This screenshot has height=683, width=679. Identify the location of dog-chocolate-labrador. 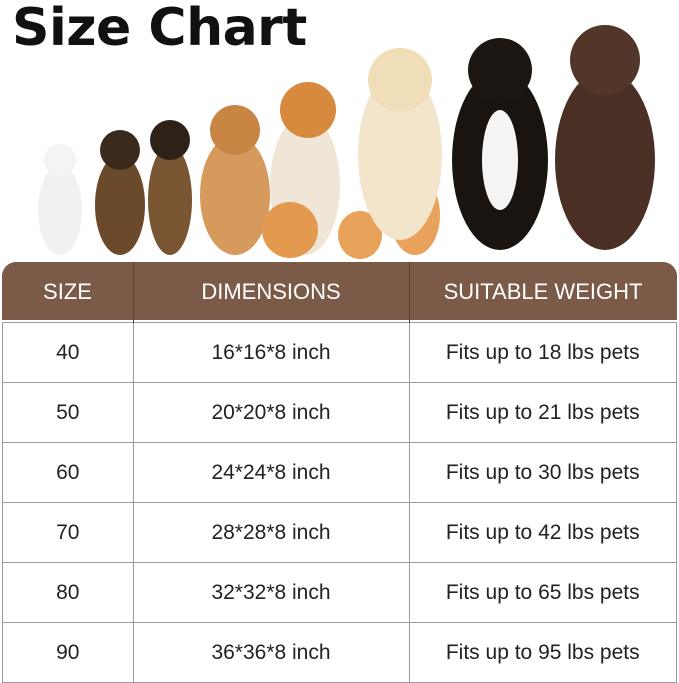
(605, 137).